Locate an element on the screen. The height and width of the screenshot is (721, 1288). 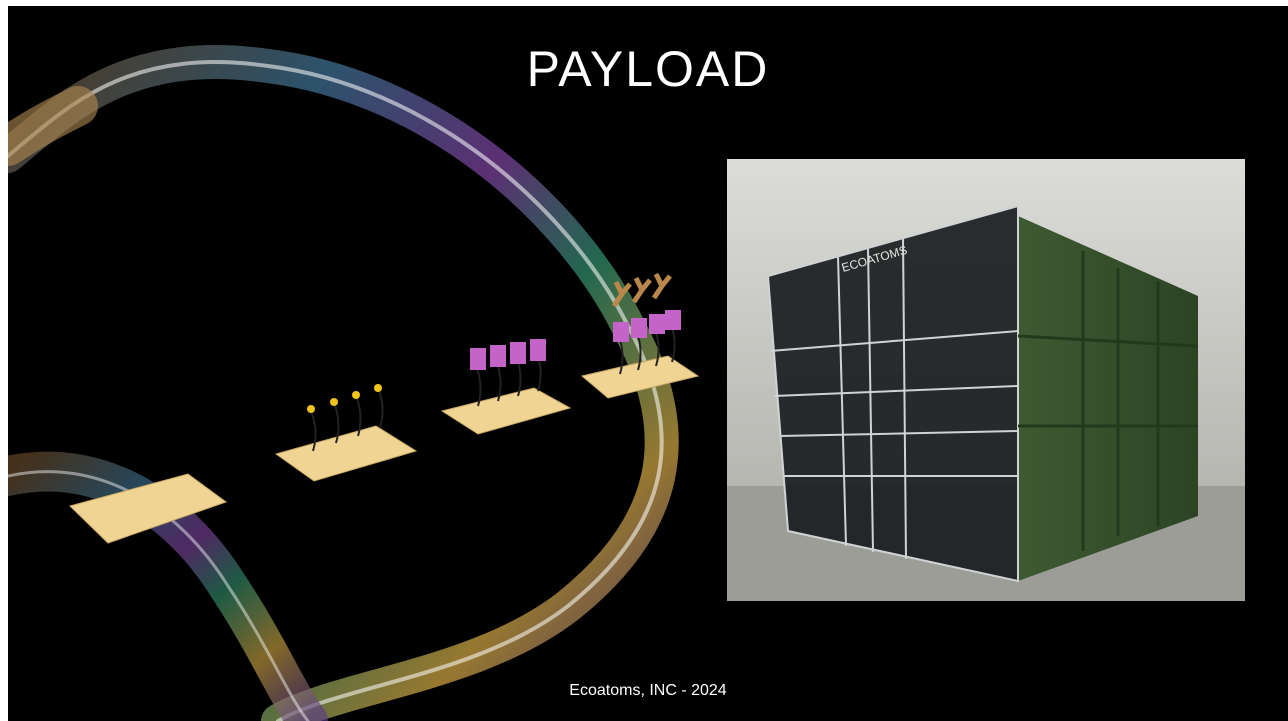
beads is located at coordinates (344, 398).